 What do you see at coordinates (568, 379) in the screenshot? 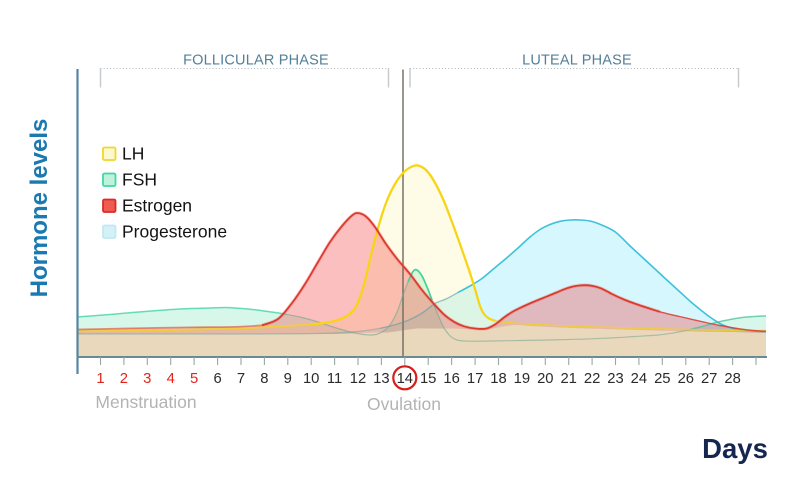
I see `svg-text: 21` at bounding box center [568, 379].